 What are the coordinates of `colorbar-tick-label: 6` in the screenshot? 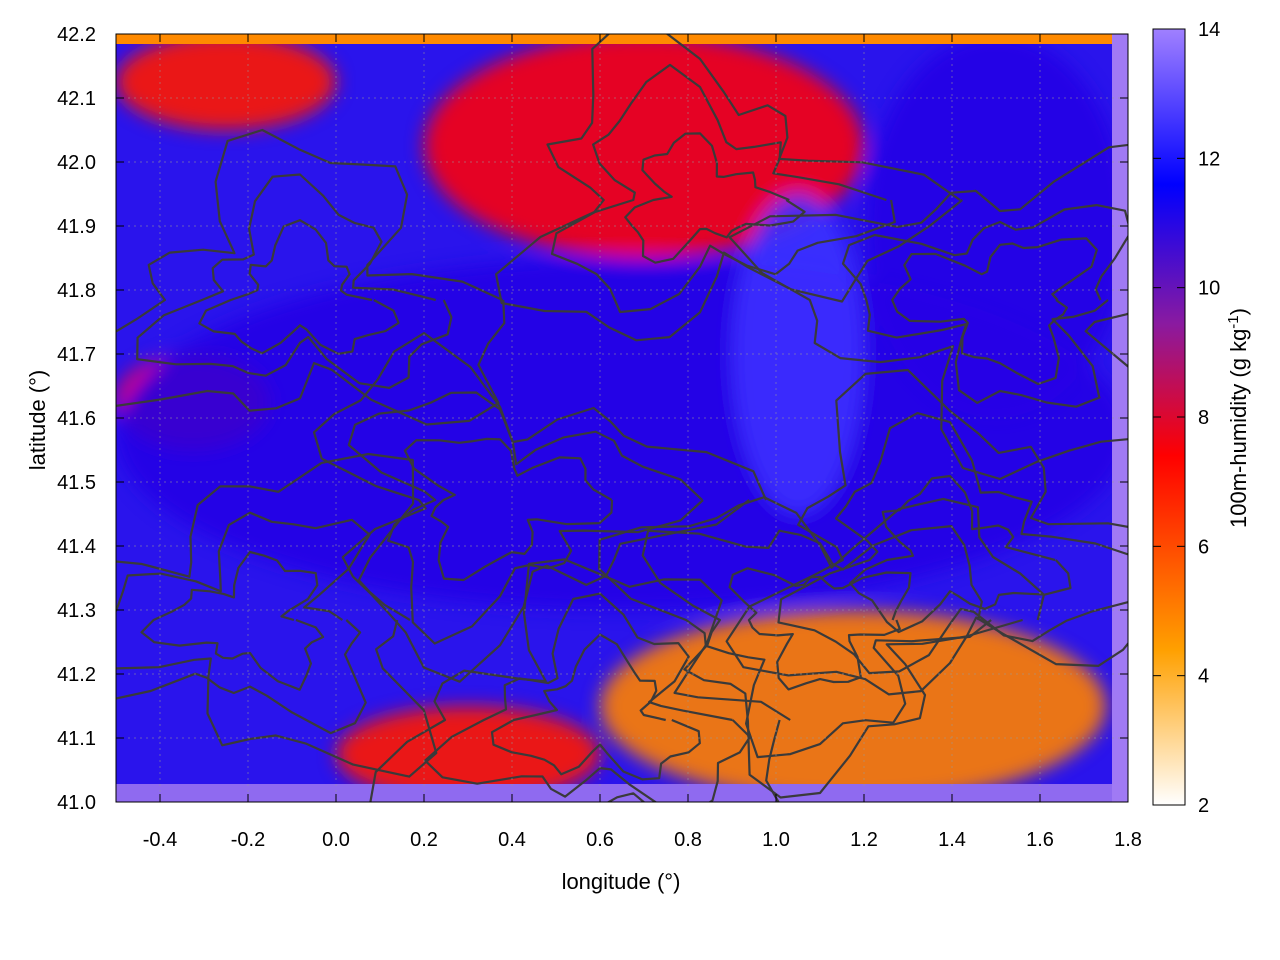 It's located at (1203, 547).